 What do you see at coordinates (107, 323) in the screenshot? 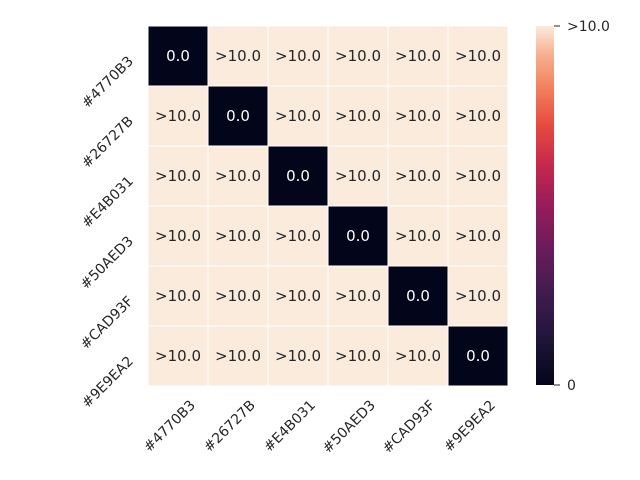
I see `y-tick-label: #CAD93F` at bounding box center [107, 323].